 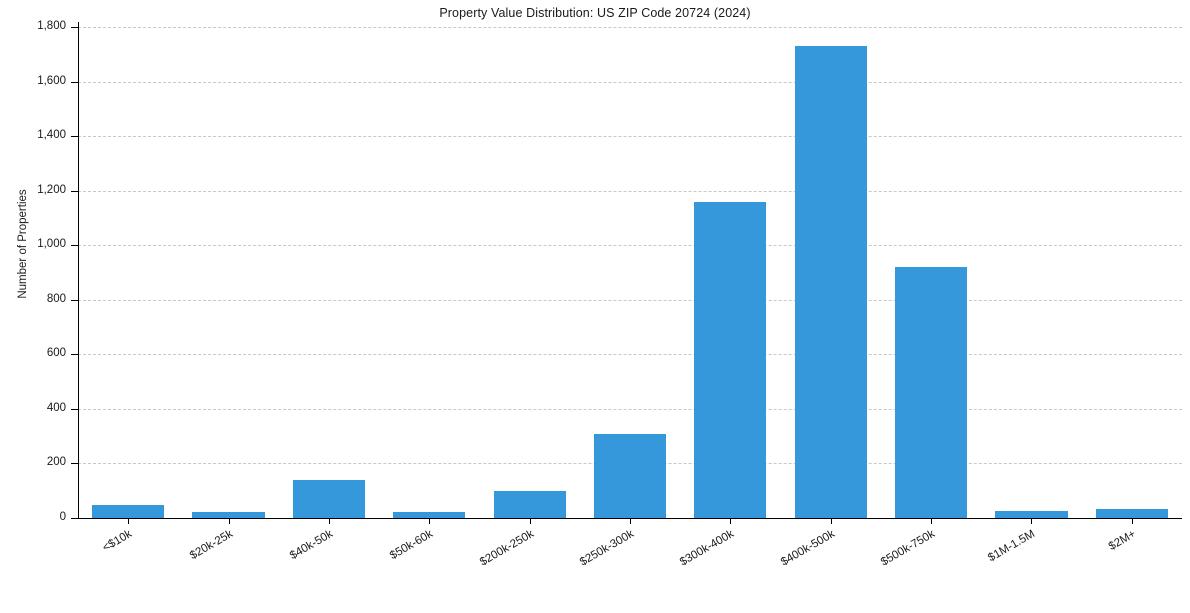 What do you see at coordinates (51, 189) in the screenshot?
I see `y-tick-label: 1,200` at bounding box center [51, 189].